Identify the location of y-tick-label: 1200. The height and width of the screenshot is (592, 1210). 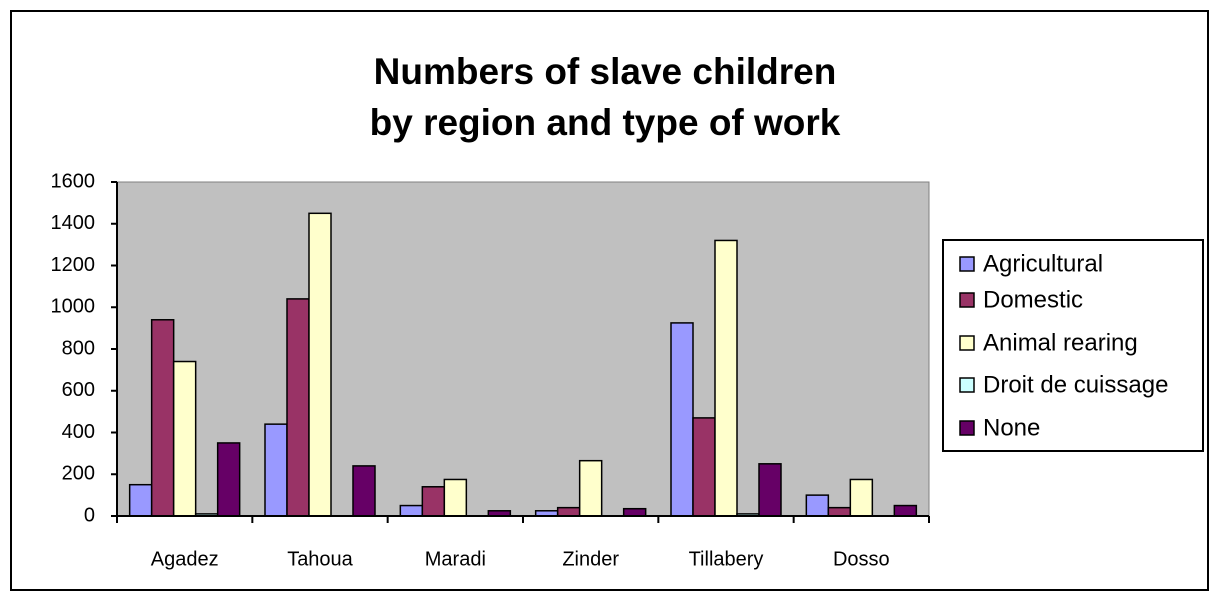
(73, 265).